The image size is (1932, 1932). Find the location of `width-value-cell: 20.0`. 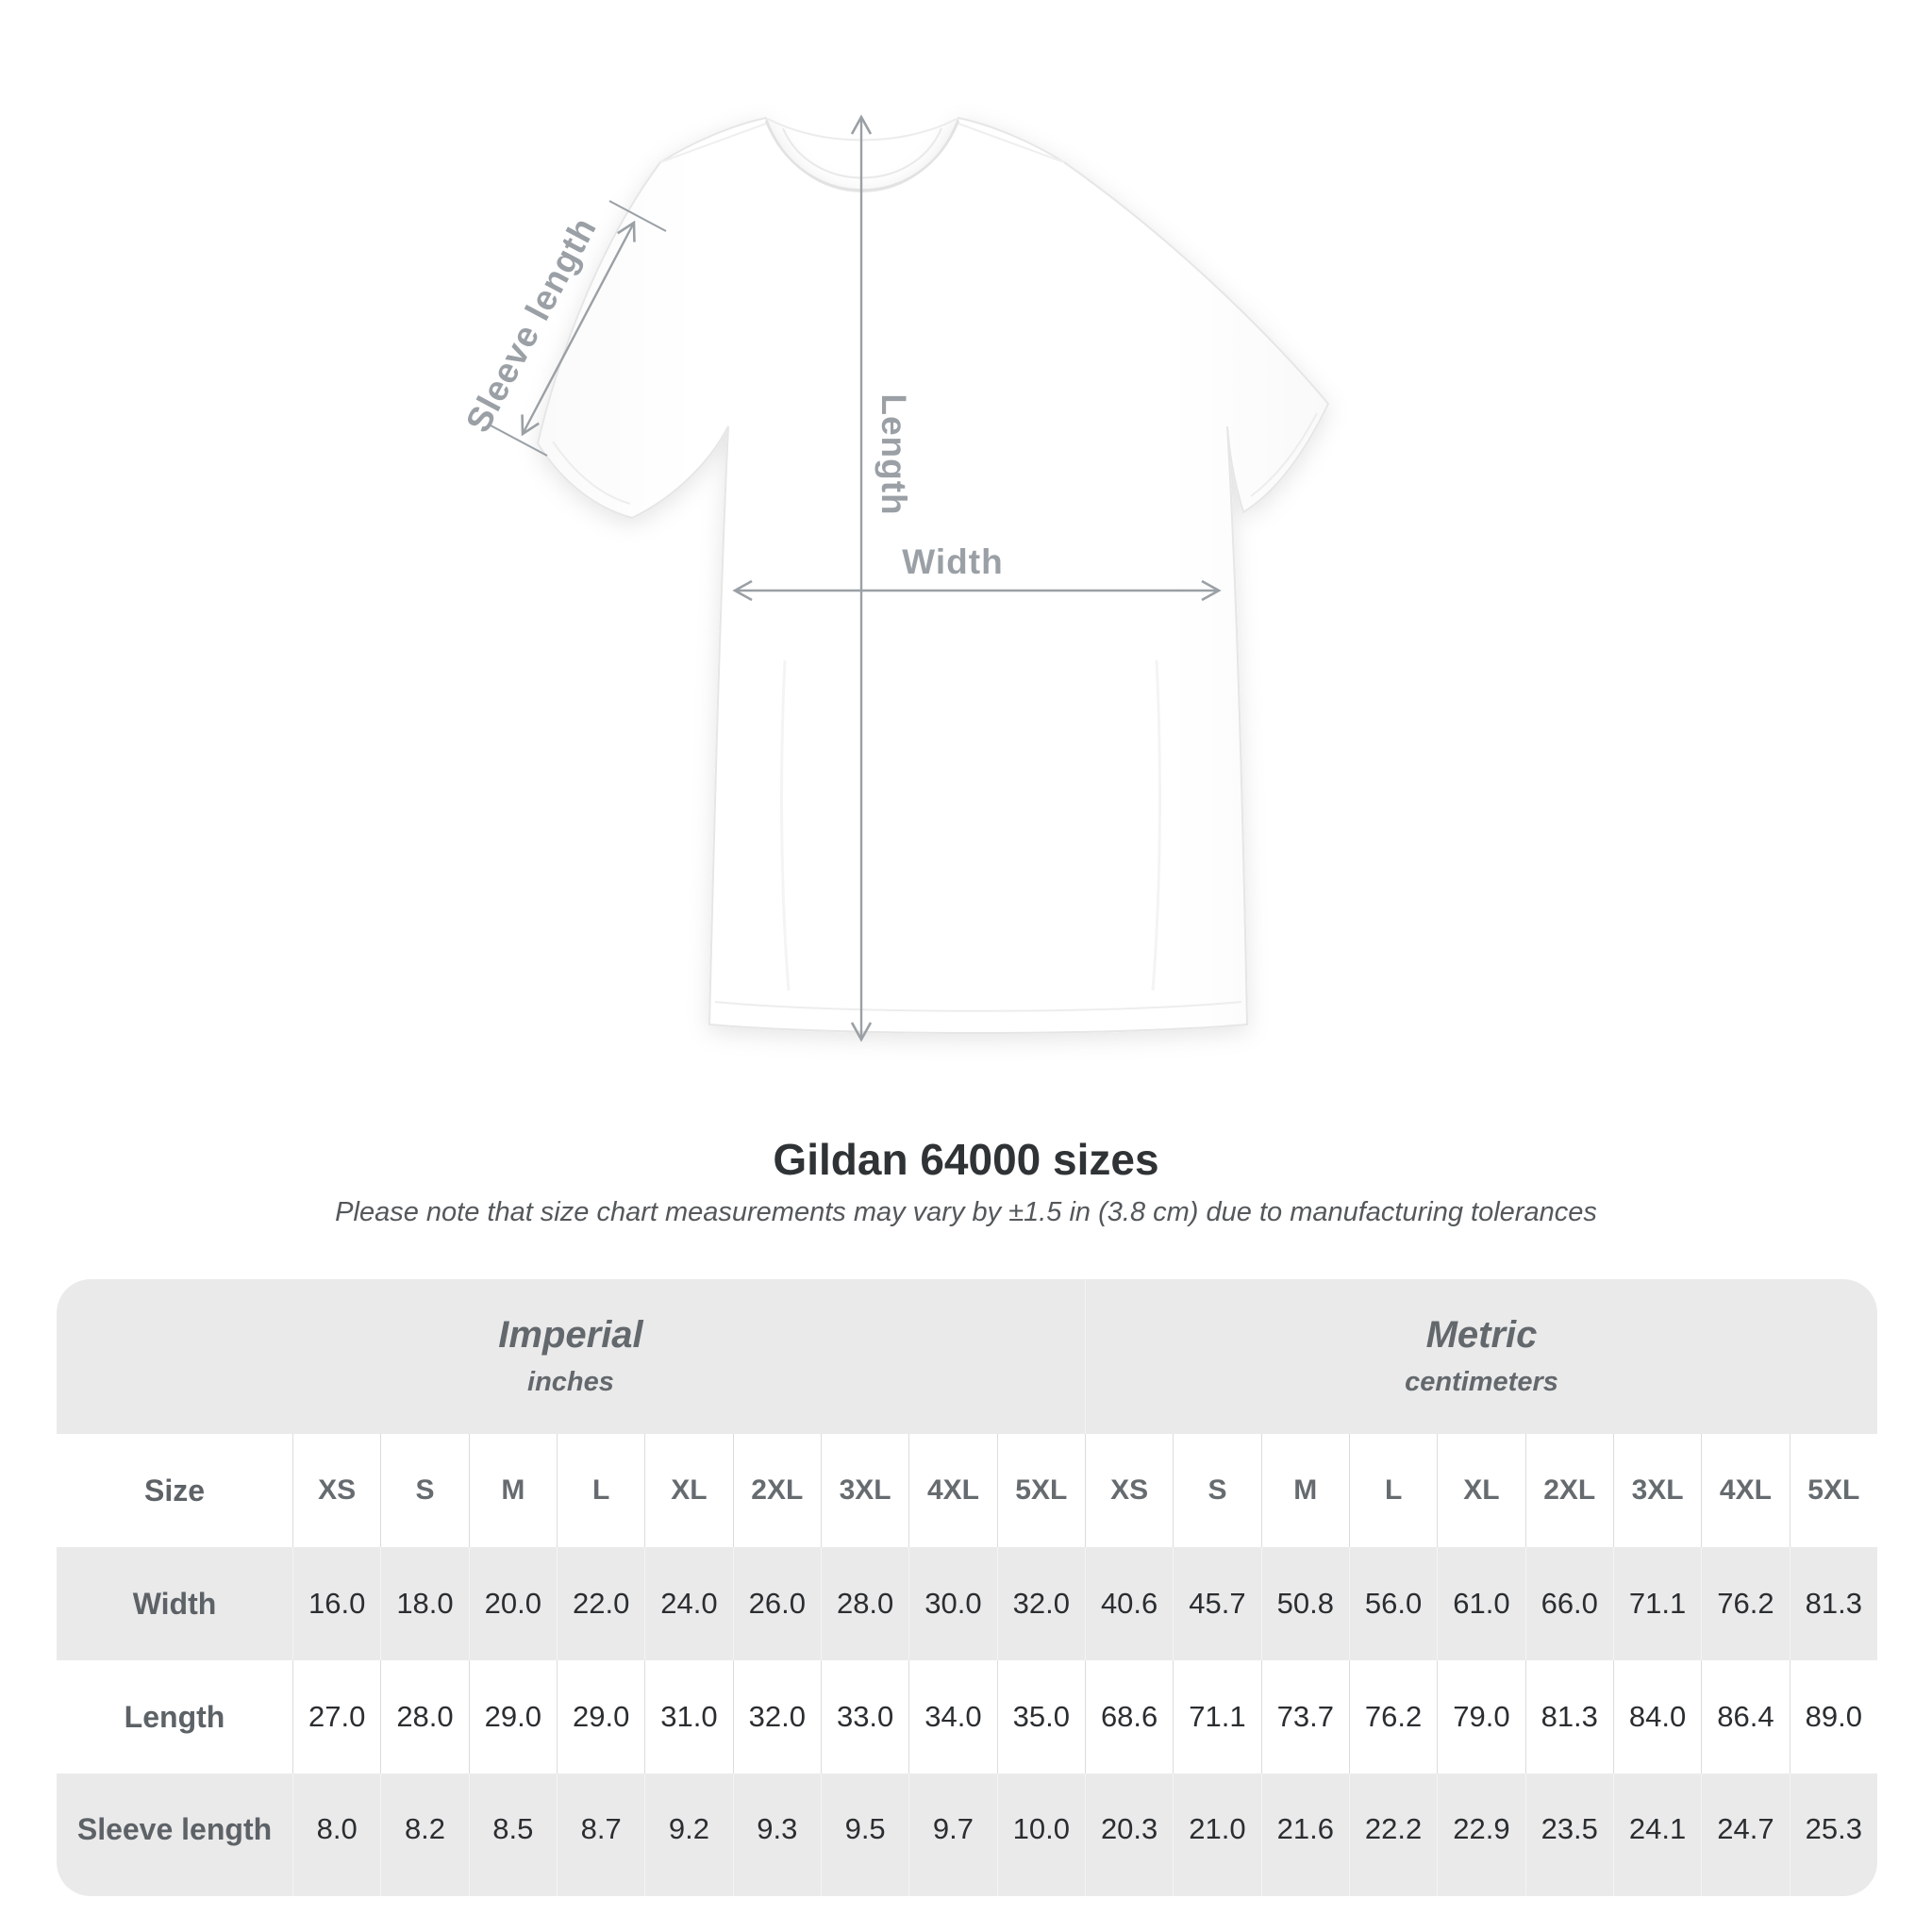

width-value-cell: 20.0 is located at coordinates (512, 1603).